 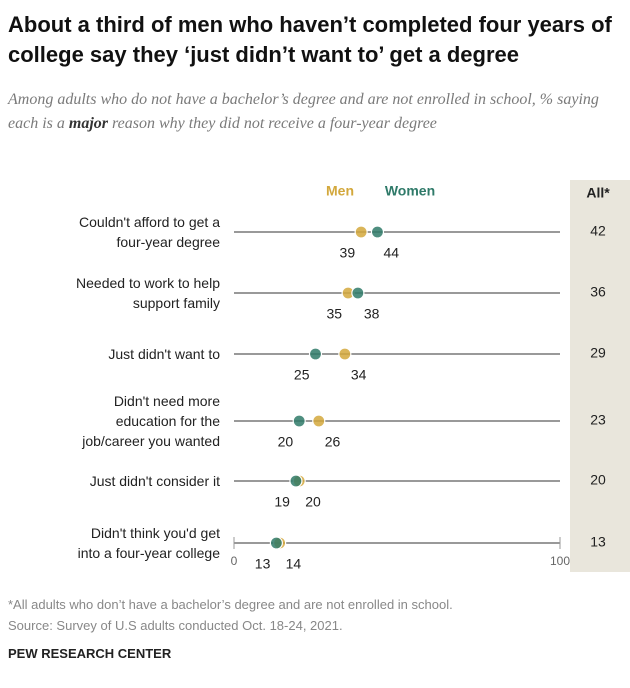 What do you see at coordinates (359, 375) in the screenshot?
I see `value-label: 34` at bounding box center [359, 375].